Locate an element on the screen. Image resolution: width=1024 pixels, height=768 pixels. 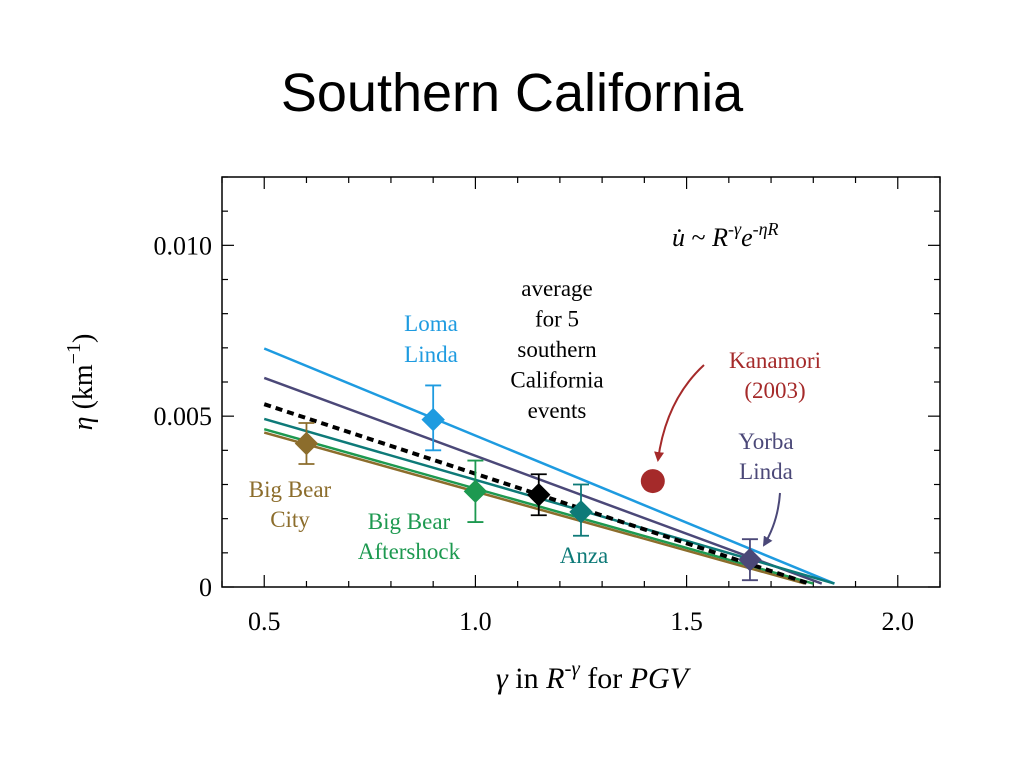
x-axis-label: γ in R-γ for PGV is located at coordinates (594, 675).